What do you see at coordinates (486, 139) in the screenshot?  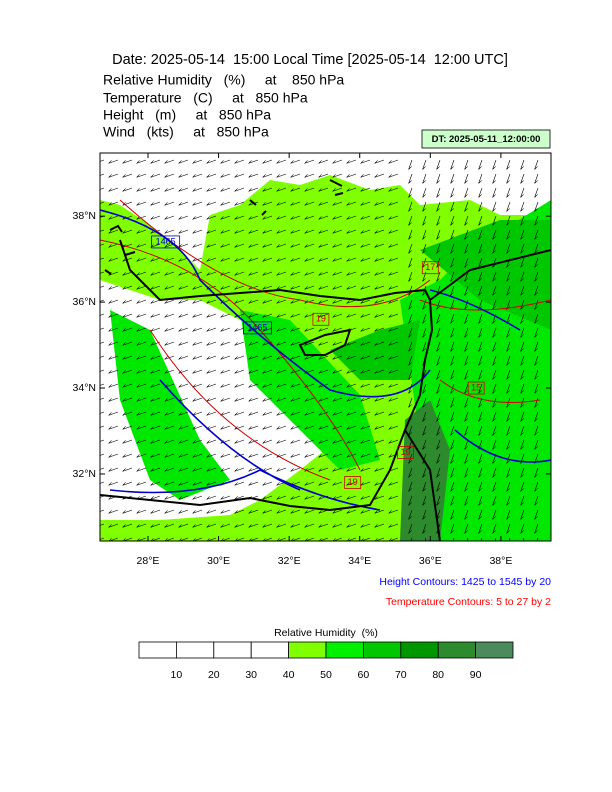 I see `dt-label: DT: 2025-05-11_12:00:00` at bounding box center [486, 139].